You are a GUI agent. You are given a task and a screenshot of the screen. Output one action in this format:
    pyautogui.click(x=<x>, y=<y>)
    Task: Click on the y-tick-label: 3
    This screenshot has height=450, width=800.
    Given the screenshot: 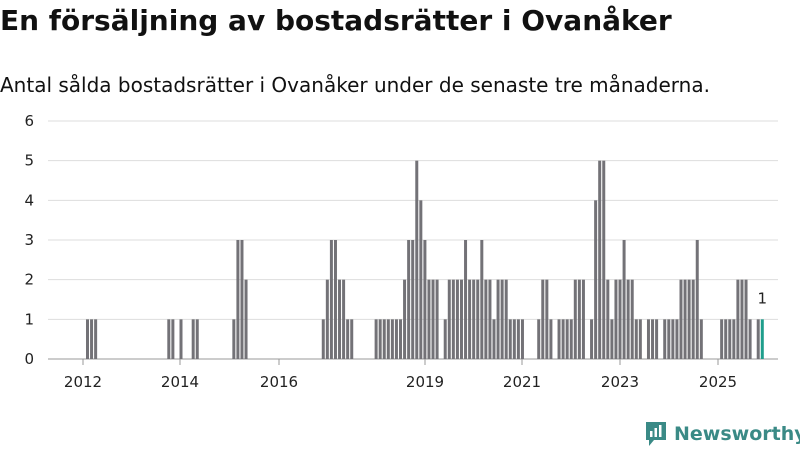 What is the action you would take?
    pyautogui.click(x=29, y=240)
    